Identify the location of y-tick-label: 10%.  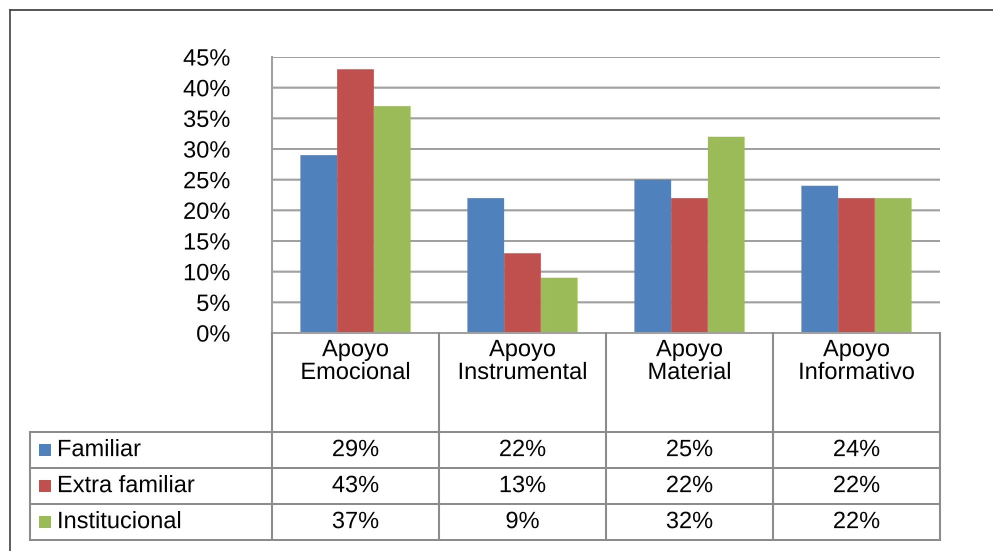
(207, 272).